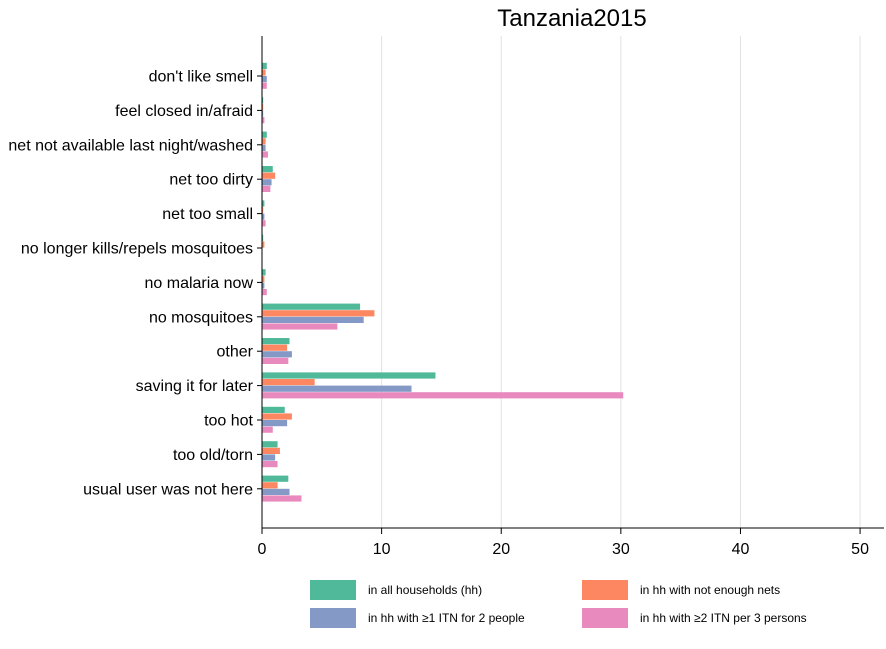  I want to click on category-label: other, so click(235, 352).